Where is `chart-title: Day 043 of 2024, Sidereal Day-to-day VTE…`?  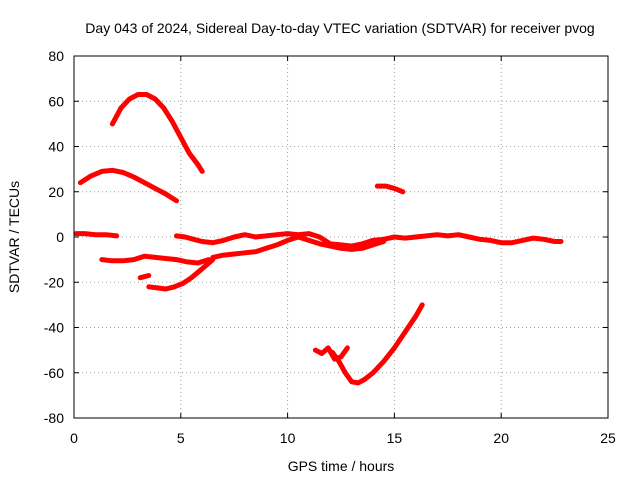 chart-title: Day 043 of 2024, Sidereal Day-to-day VTE… is located at coordinates (339, 28).